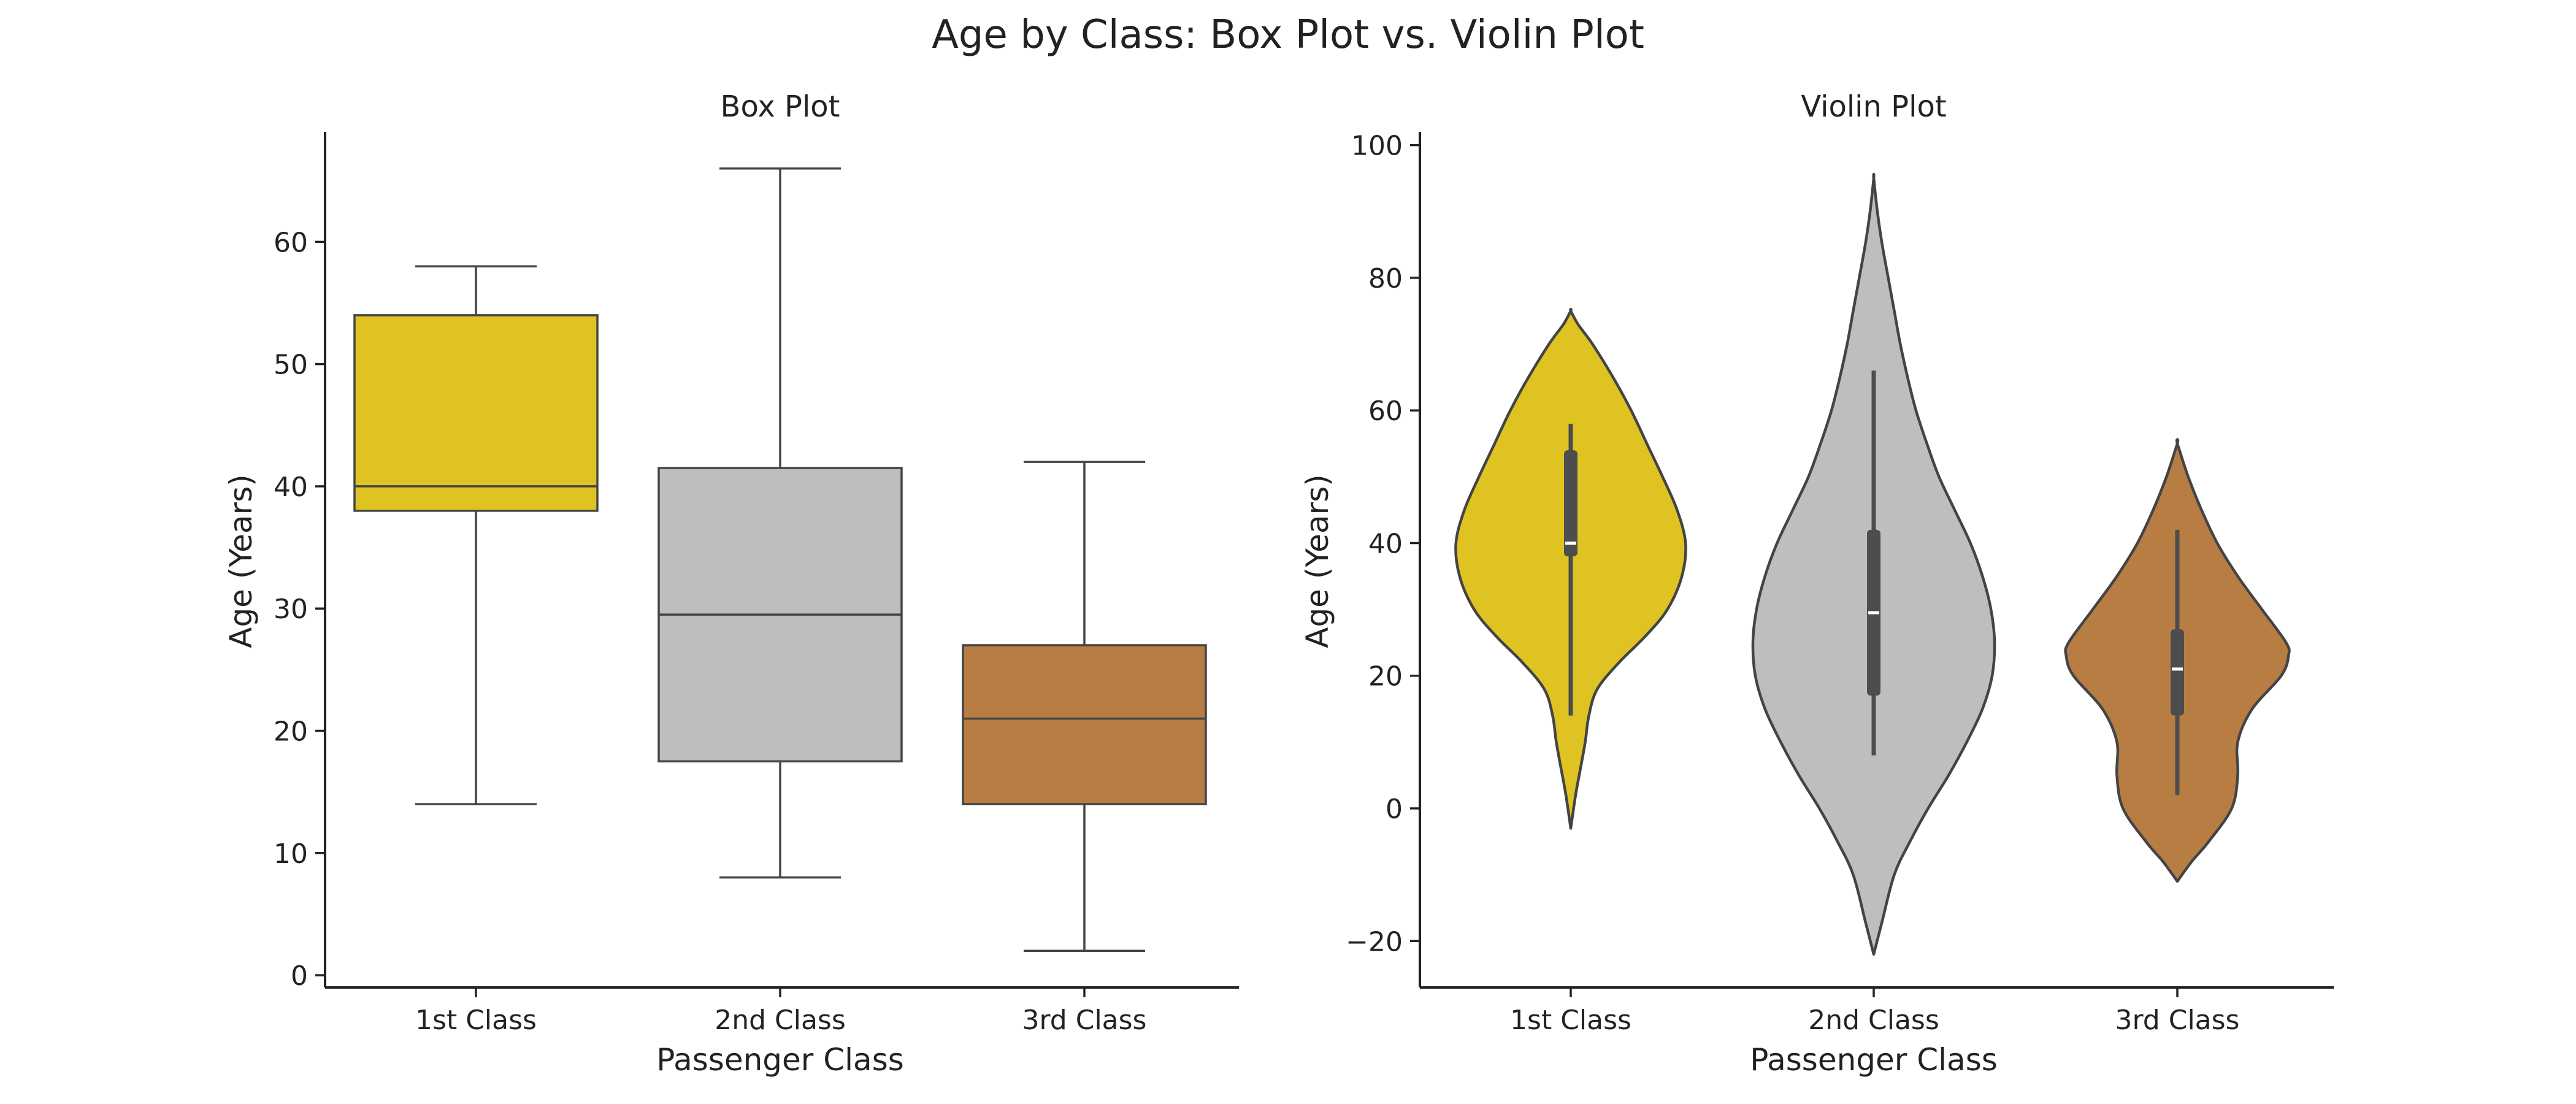 The image size is (2576, 1104). I want to click on box-plot-x-tick-label: 2nd Class, so click(780, 1020).